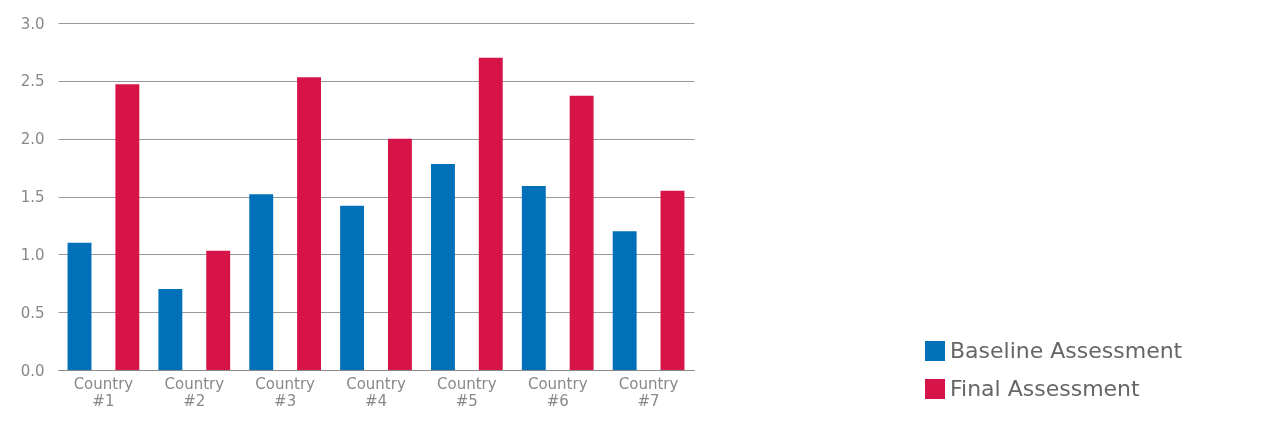 This screenshot has height=432, width=1281. What do you see at coordinates (1066, 350) in the screenshot?
I see `legend-label: Baseline Assessment` at bounding box center [1066, 350].